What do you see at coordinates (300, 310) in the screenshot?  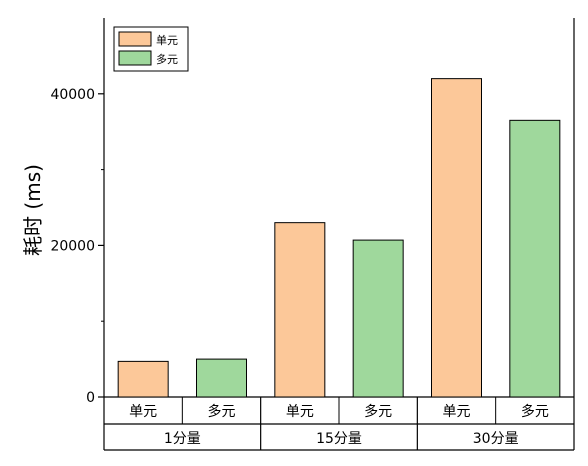 I see `bar-15分量-单元` at bounding box center [300, 310].